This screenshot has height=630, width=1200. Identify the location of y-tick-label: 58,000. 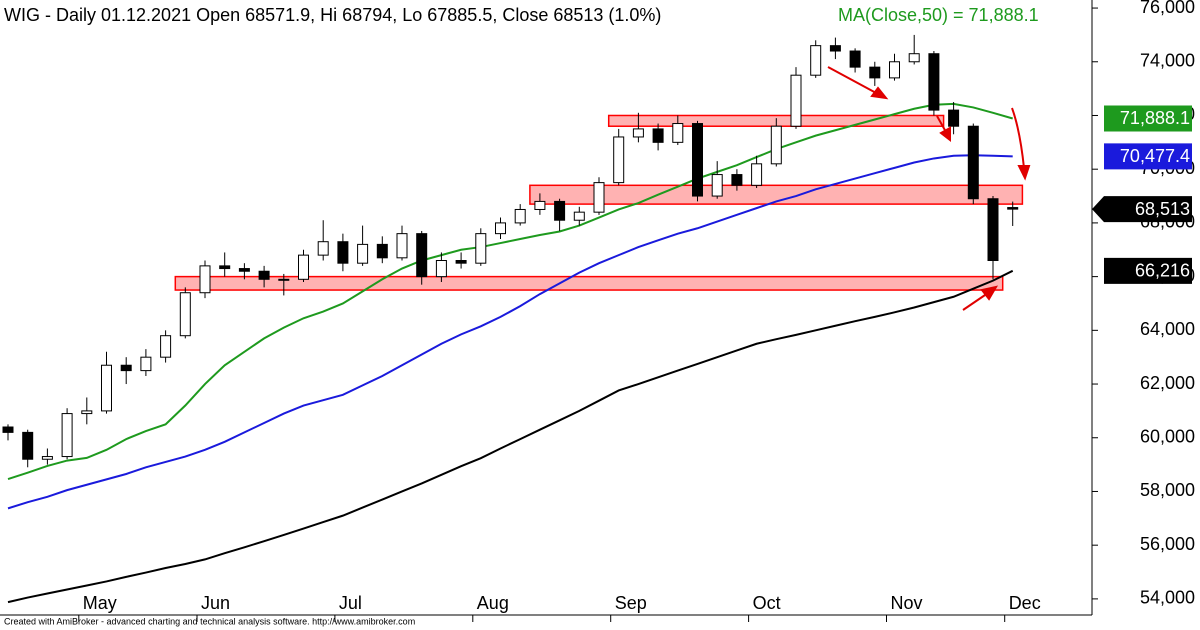
(1167, 490).